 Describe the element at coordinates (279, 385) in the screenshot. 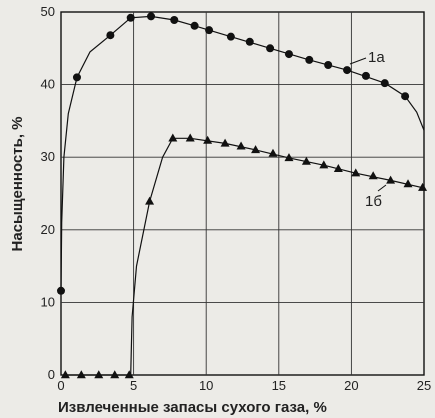

I see `x-tick-label: 15` at that location.